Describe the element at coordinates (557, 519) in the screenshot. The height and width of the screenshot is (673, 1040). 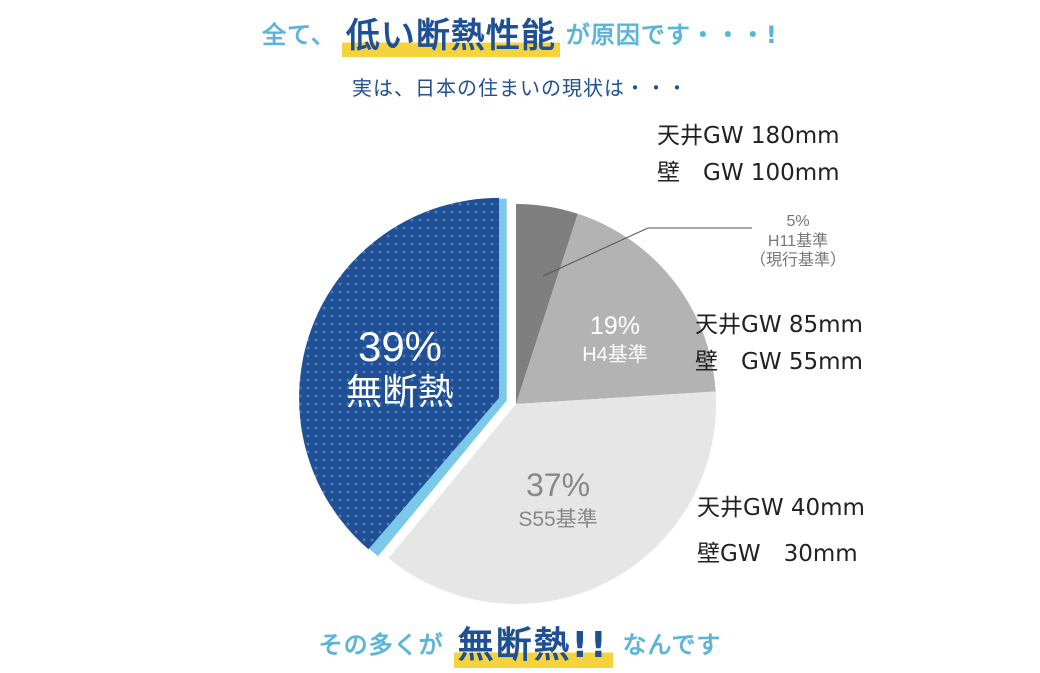
I see `slice-label-s55-name: S55基準` at that location.